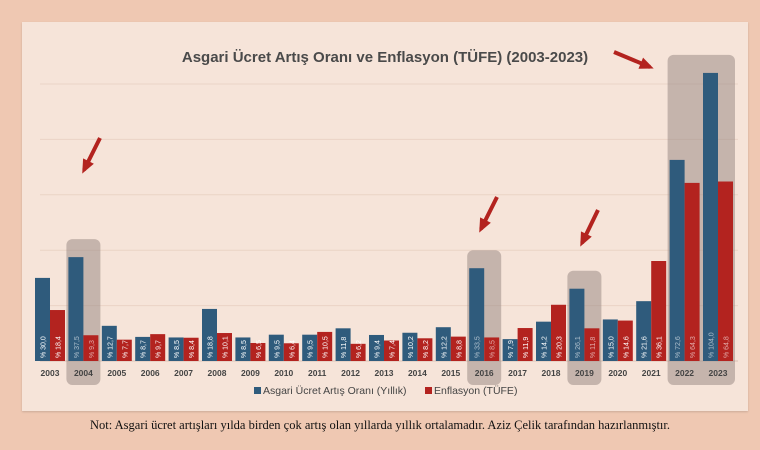  I want to click on data-label: % 26,1, so click(578, 347).